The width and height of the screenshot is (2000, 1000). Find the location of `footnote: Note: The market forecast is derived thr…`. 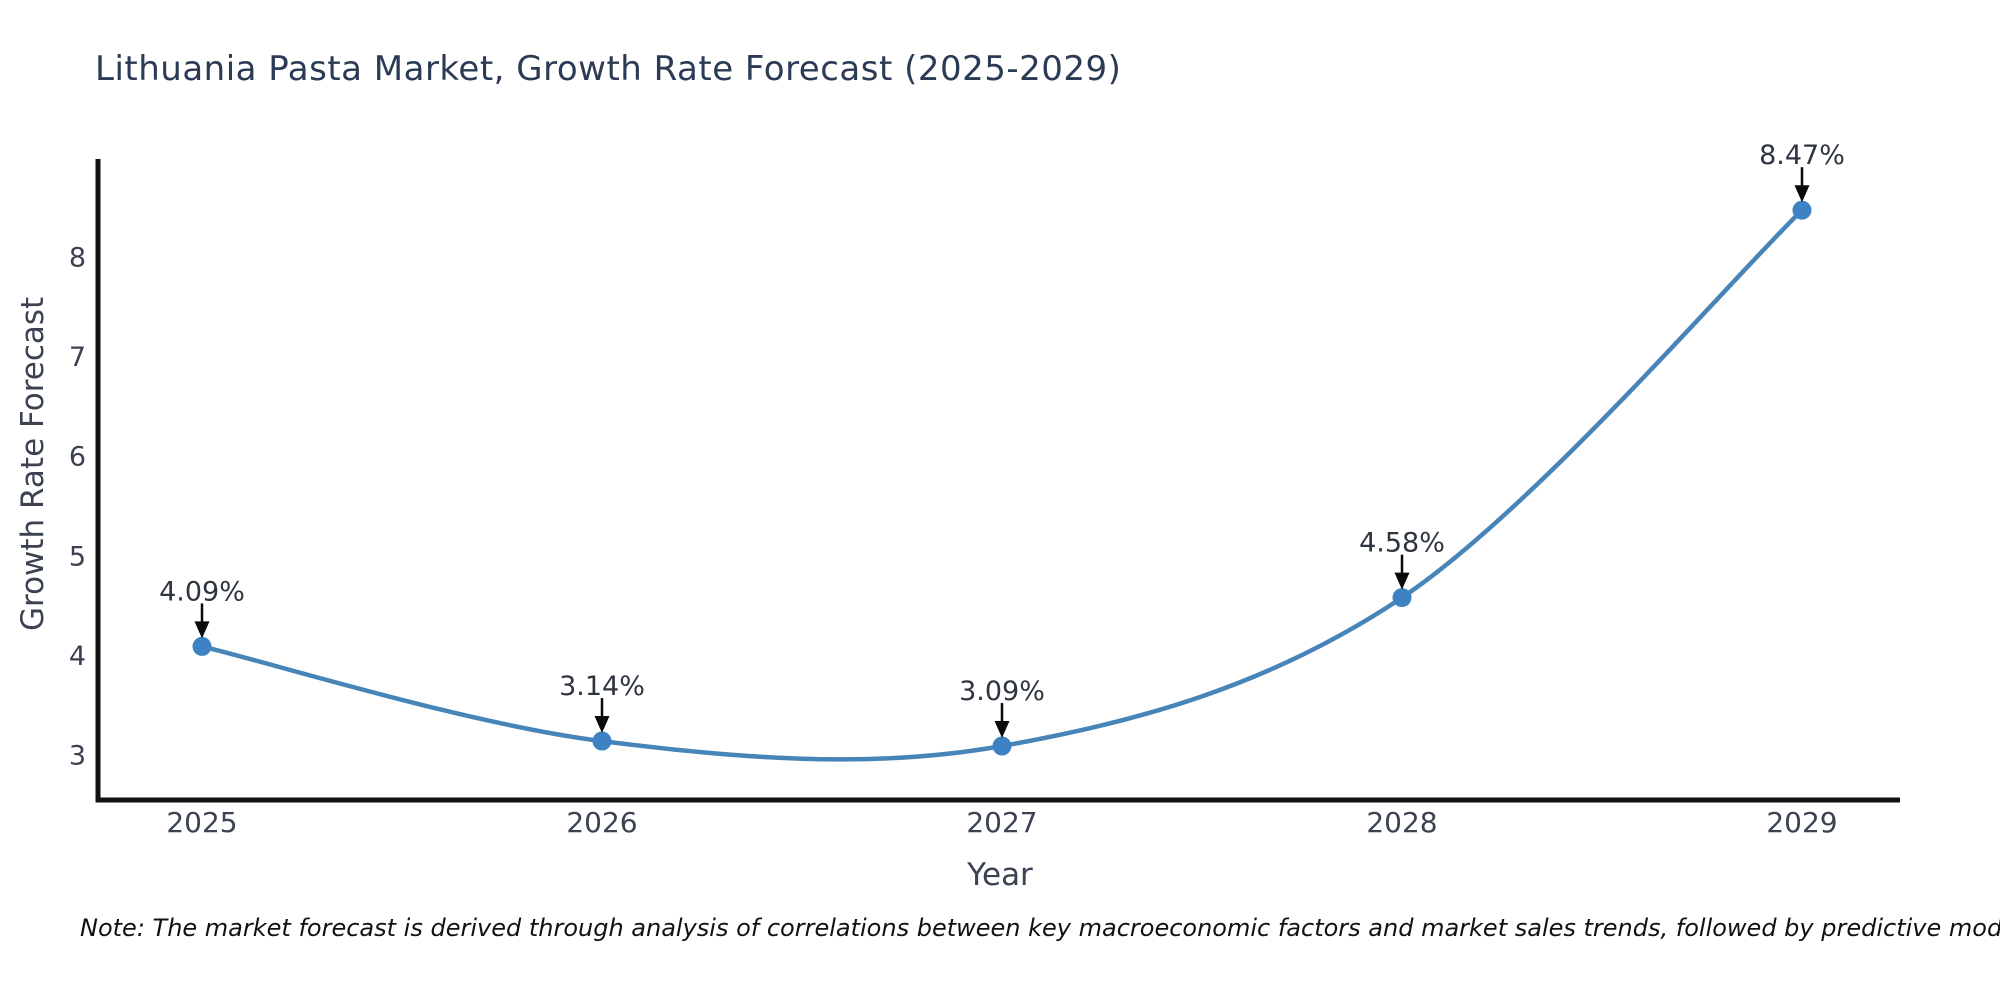

footnote: Note: The market forecast is derived thr… is located at coordinates (1040, 928).